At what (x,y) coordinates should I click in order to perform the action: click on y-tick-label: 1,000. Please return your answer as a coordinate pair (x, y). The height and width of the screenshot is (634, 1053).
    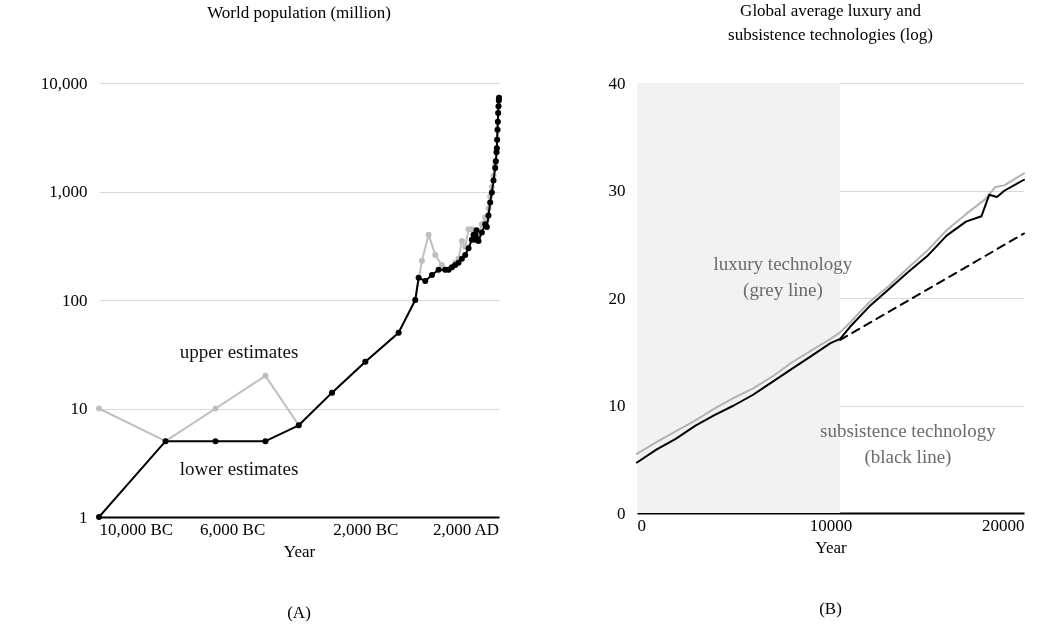
    Looking at the image, I should click on (68, 191).